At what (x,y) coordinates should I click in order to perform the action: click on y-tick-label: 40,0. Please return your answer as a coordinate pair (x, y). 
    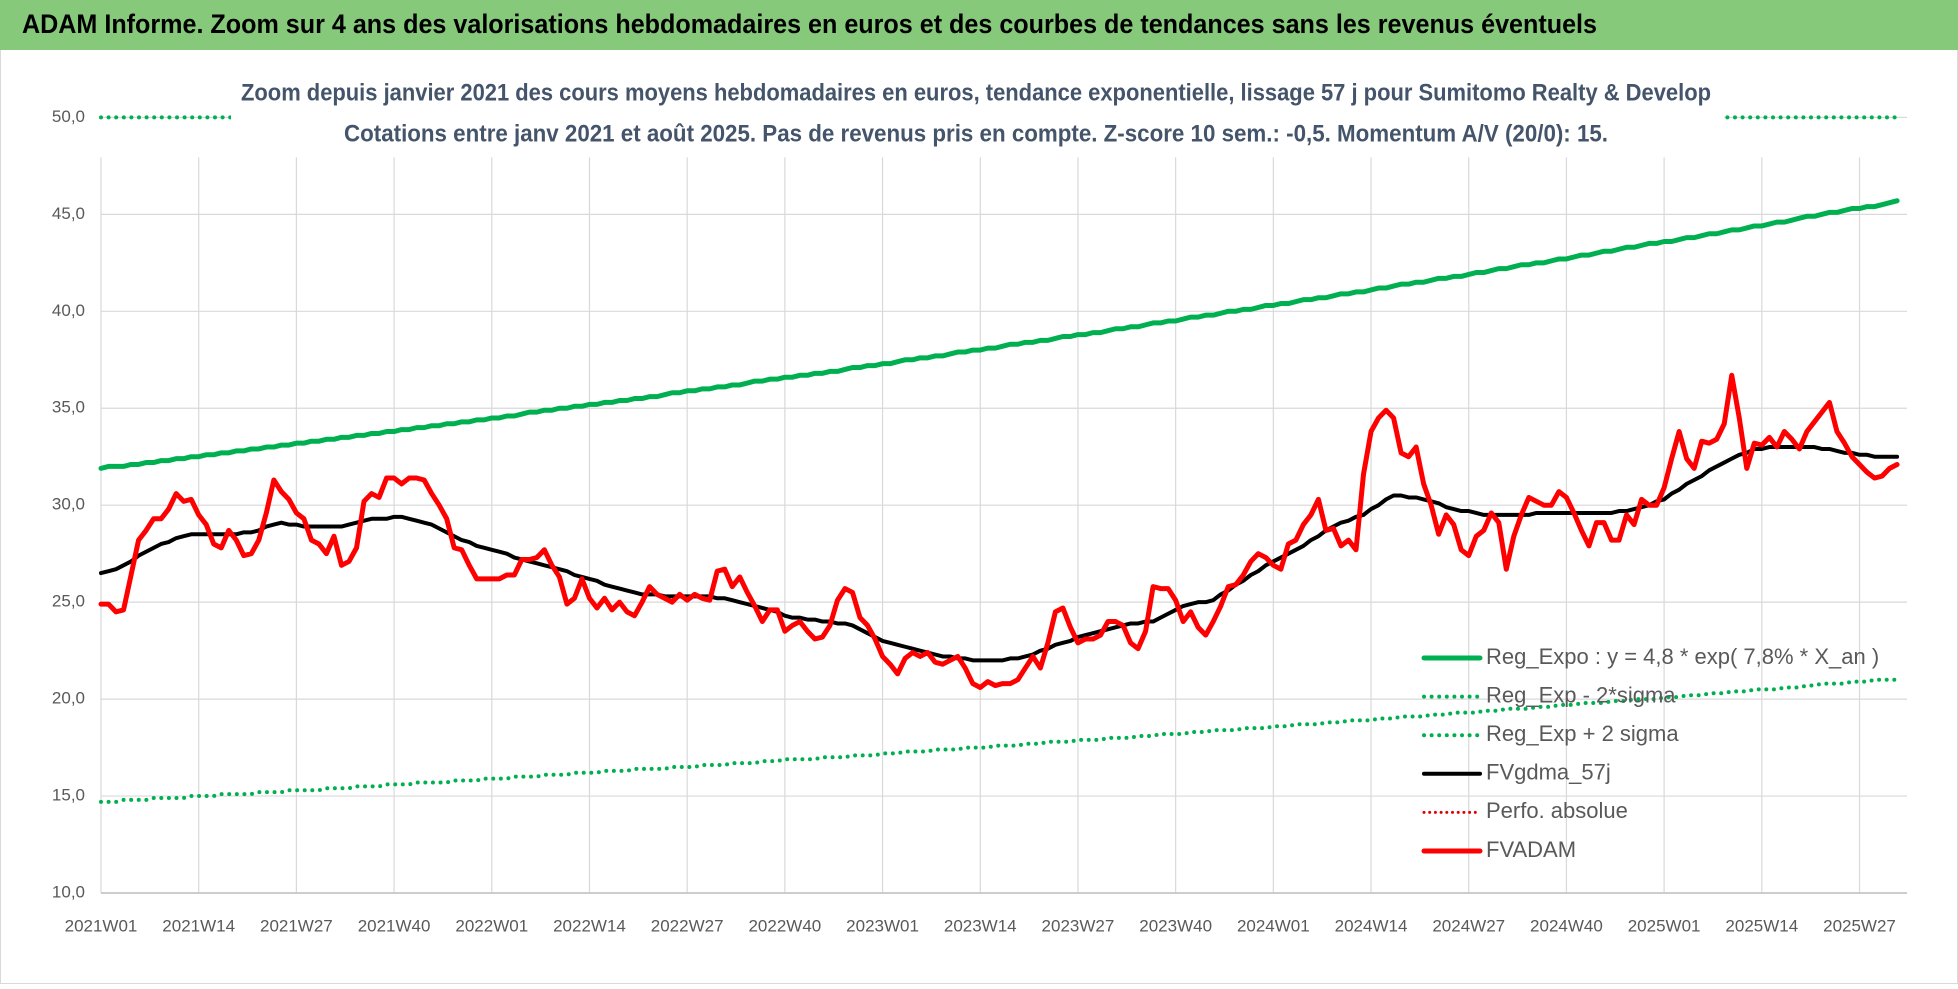
    Looking at the image, I should click on (68, 310).